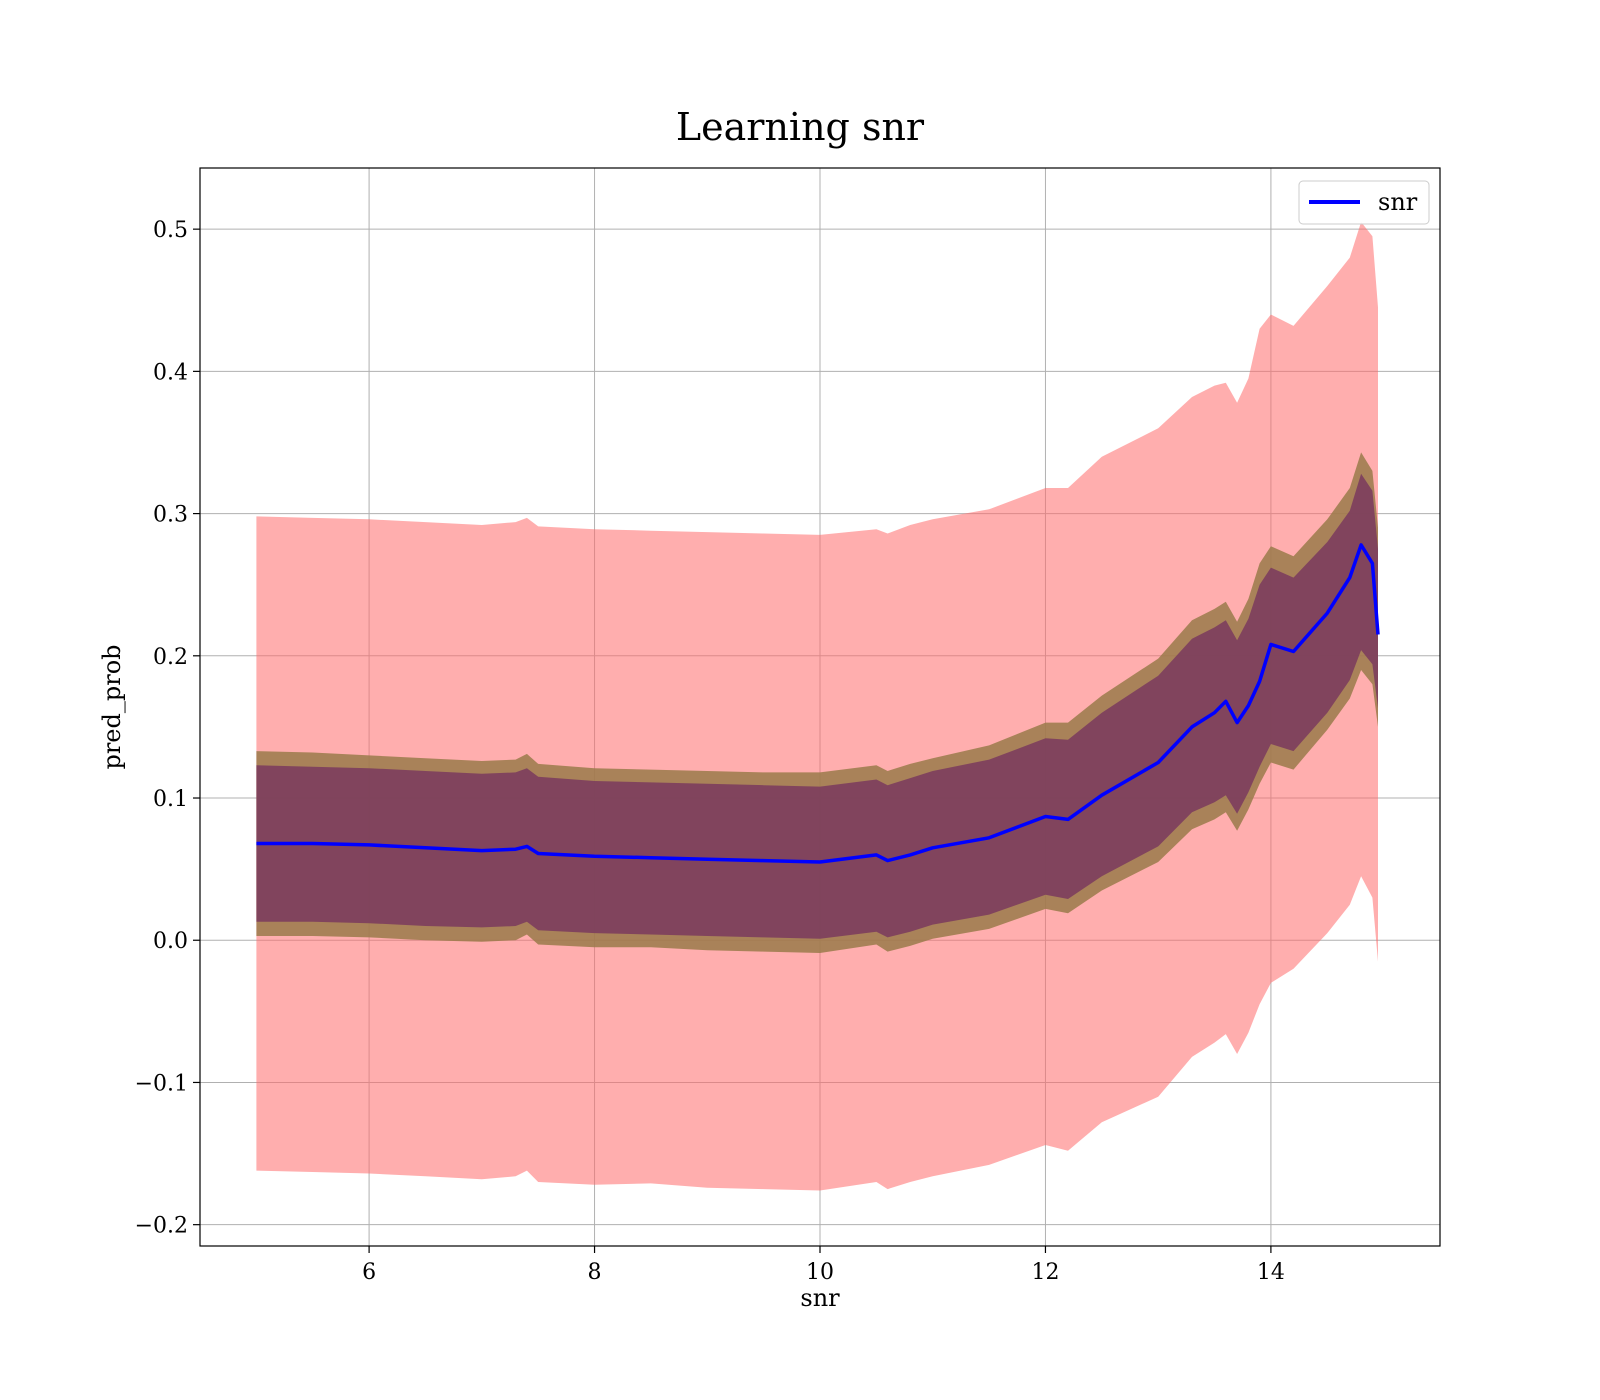 Image resolution: width=1600 pixels, height=1400 pixels. What do you see at coordinates (1398, 202) in the screenshot?
I see `legend-label-snr: snr` at bounding box center [1398, 202].